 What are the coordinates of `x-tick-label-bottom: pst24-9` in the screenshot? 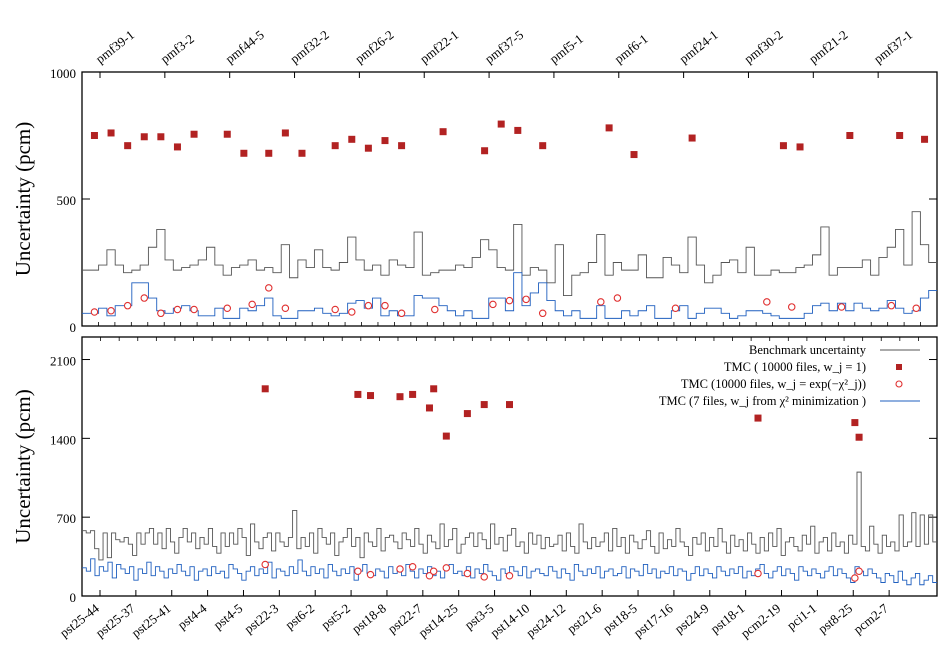 It's located at (692, 619).